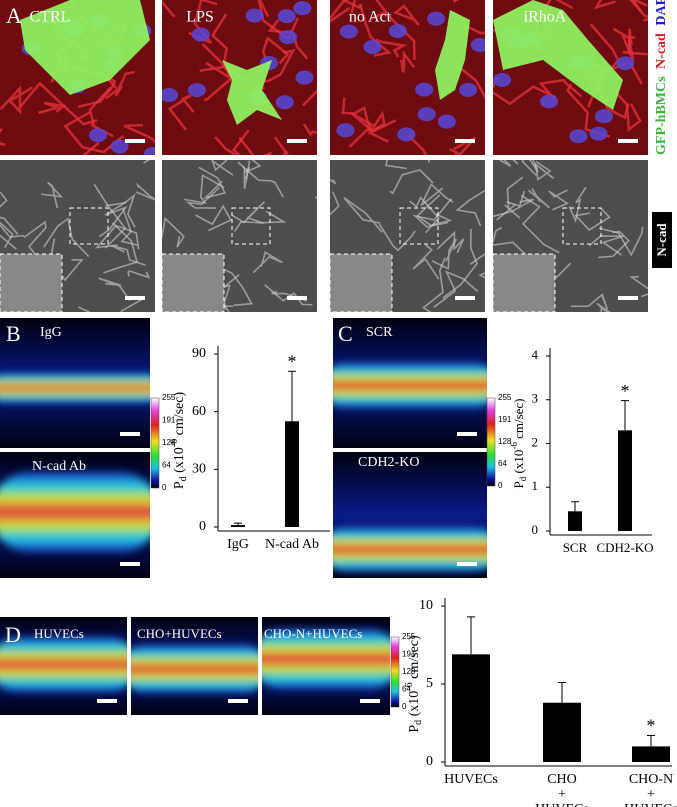 This screenshot has width=677, height=807. I want to click on x-tick-label: CDH2-KO, so click(624, 547).